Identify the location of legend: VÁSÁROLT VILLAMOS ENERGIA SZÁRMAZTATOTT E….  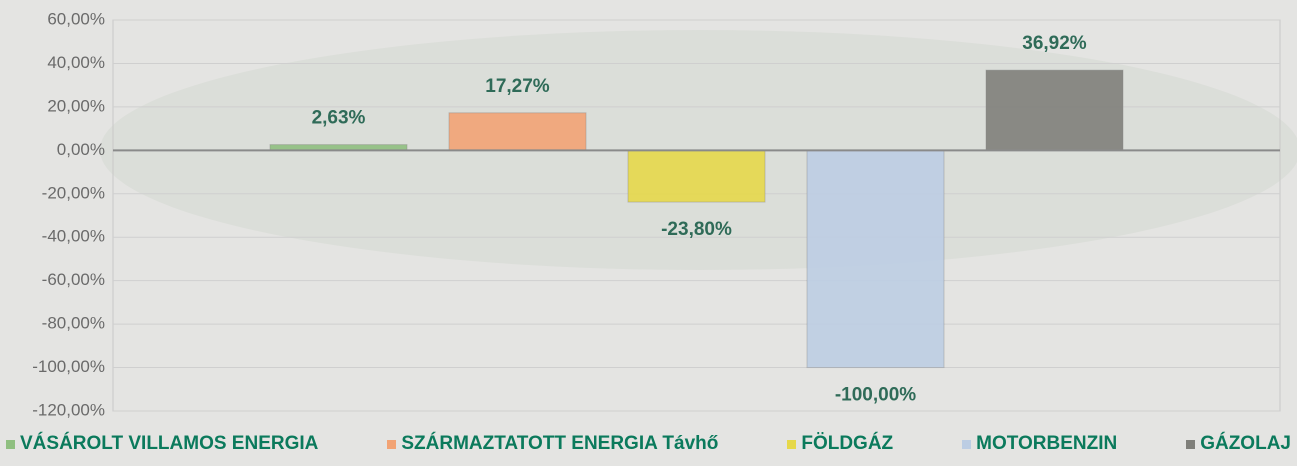
(648, 444).